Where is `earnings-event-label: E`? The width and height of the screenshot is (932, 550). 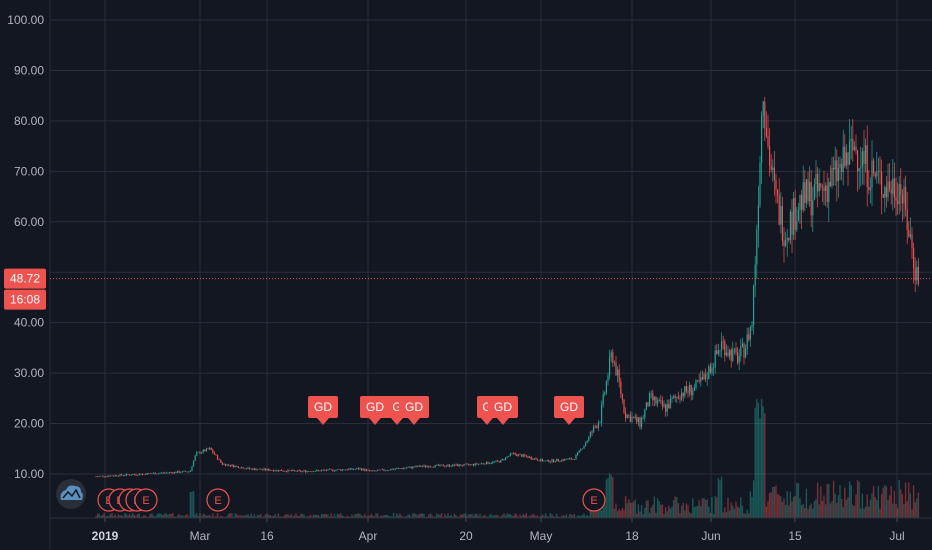
earnings-event-label: E is located at coordinates (145, 501).